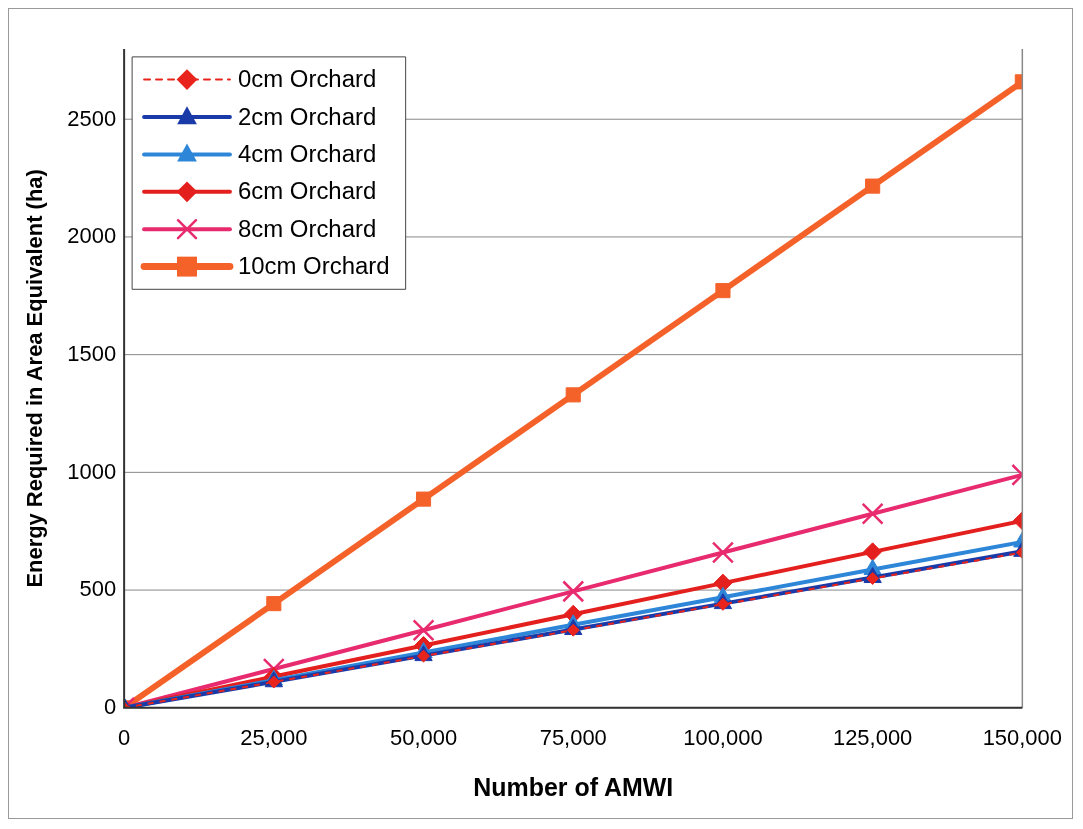  What do you see at coordinates (313, 266) in the screenshot?
I see `legend-label: 10cm Orchard` at bounding box center [313, 266].